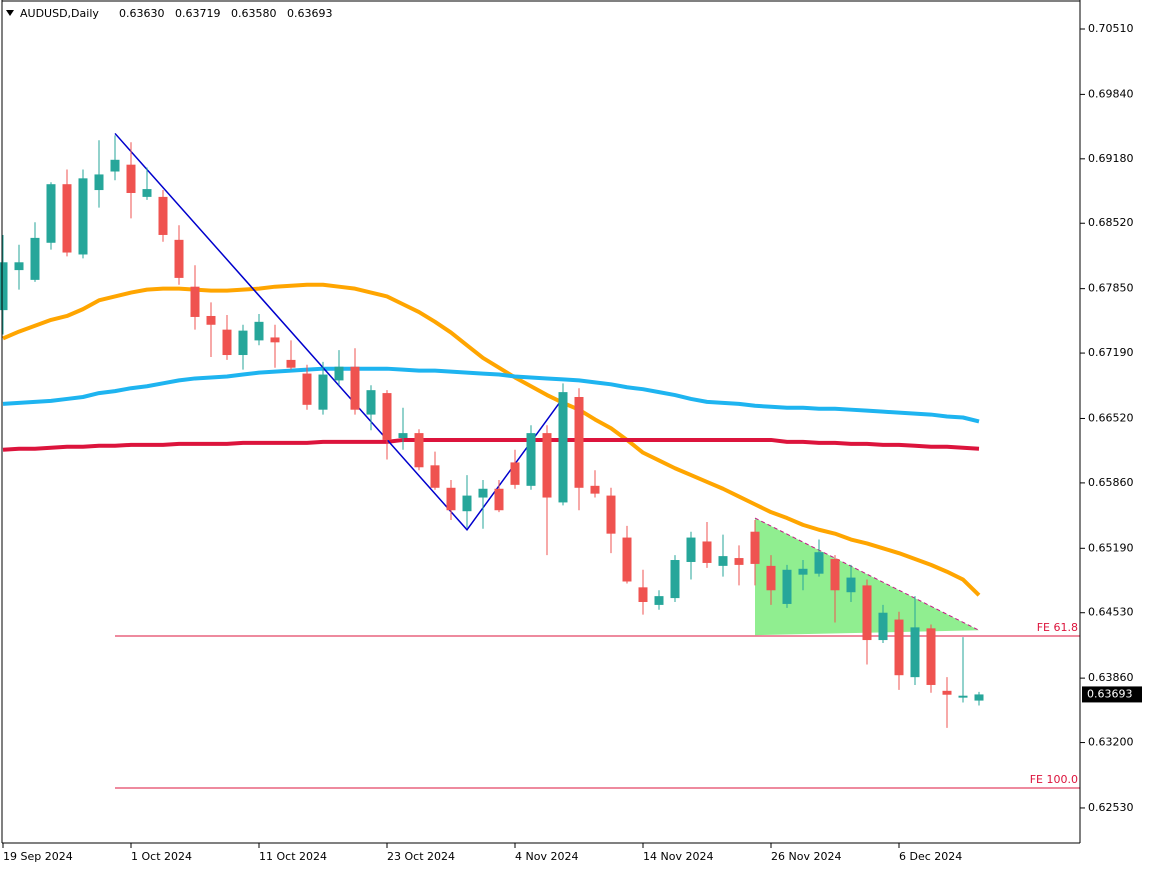 The height and width of the screenshot is (870, 1152). Describe the element at coordinates (38, 856) in the screenshot. I see `x-tick-label: 19 Sep 2024` at that location.